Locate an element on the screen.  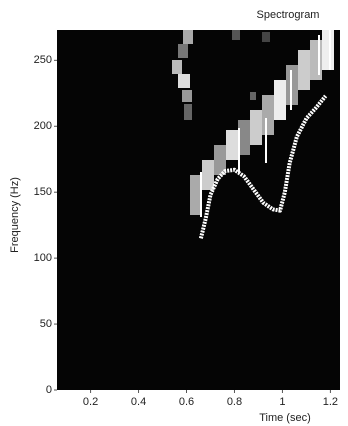
x-axis-label: Time (sec) is located at coordinates (285, 418).